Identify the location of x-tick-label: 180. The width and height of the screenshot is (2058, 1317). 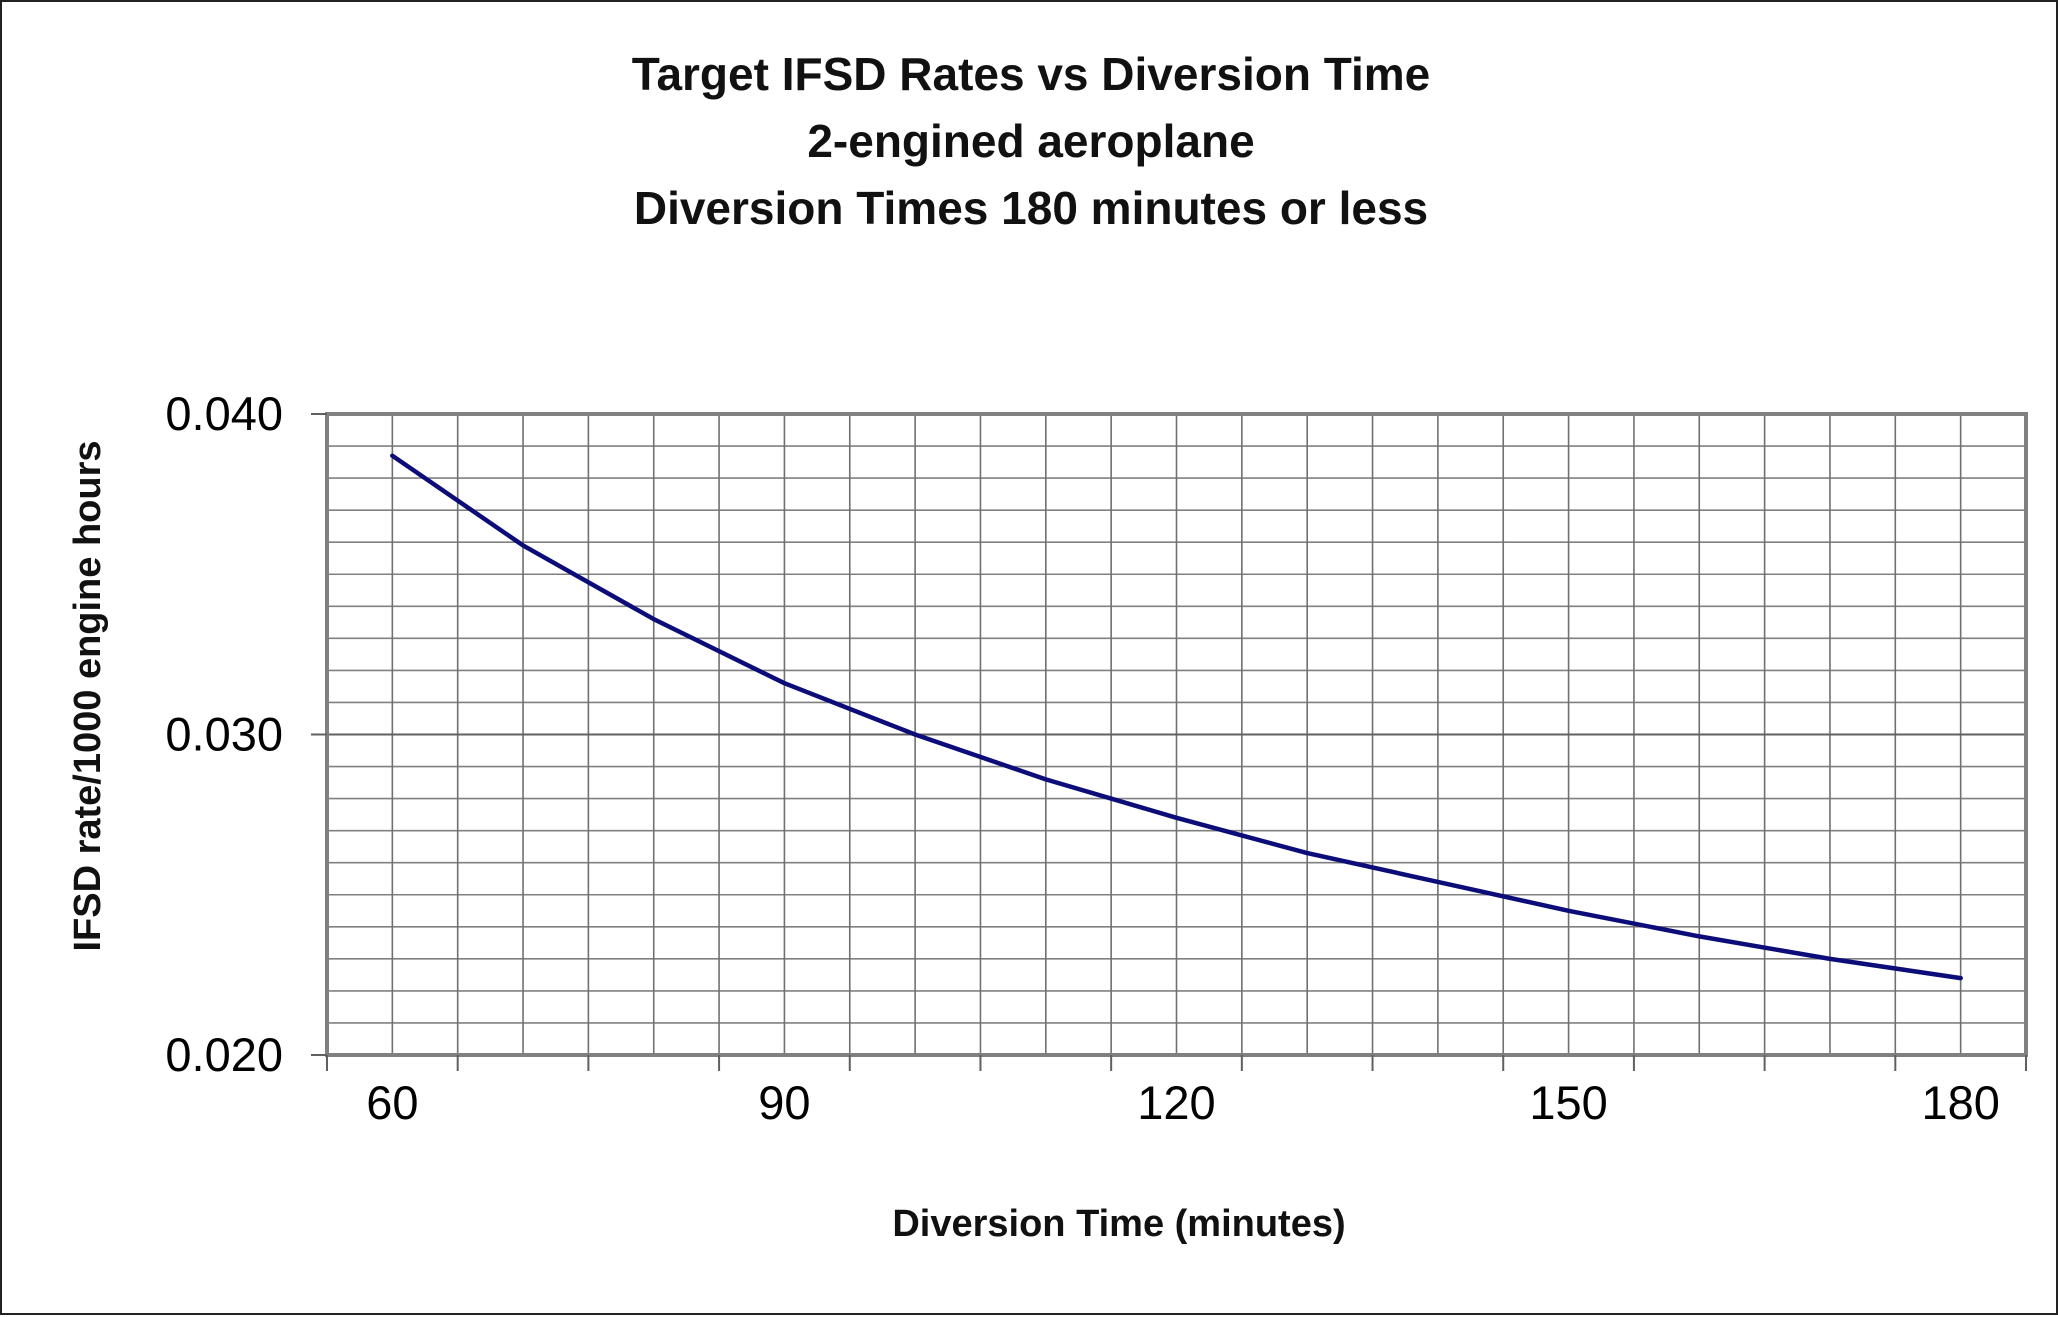
(1960, 1102).